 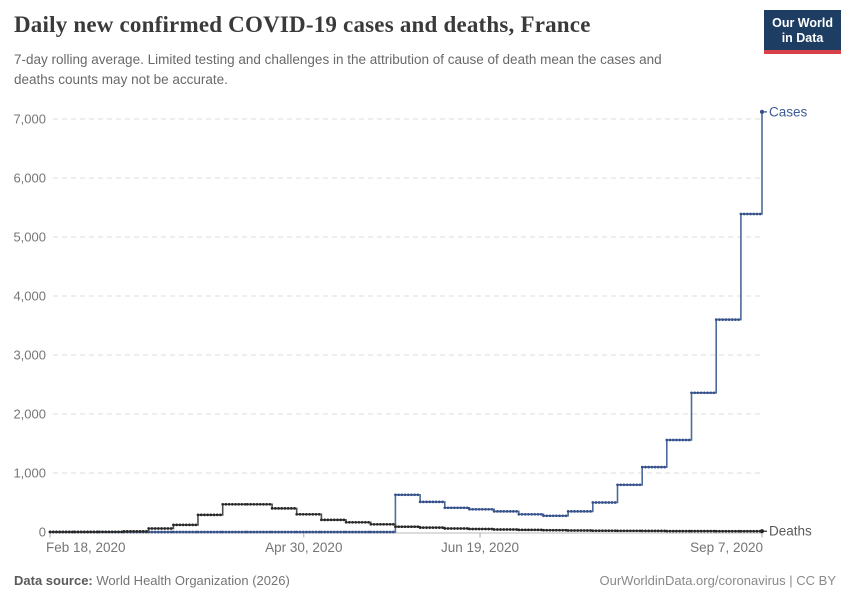 I want to click on deaths-line-markers, so click(x=406, y=518).